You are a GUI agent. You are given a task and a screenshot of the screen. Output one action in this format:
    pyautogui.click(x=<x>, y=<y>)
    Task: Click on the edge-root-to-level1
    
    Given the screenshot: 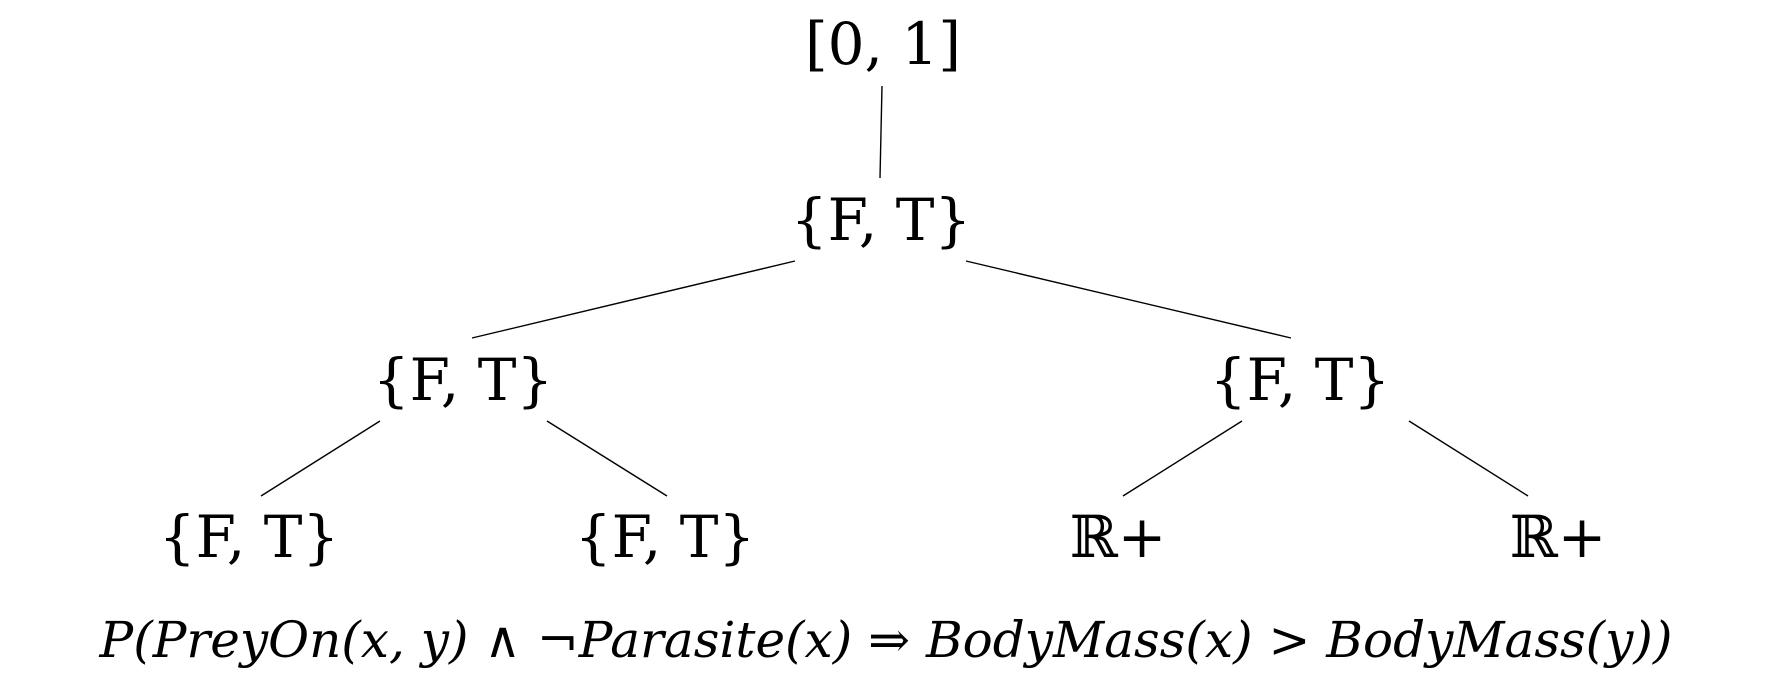 What is the action you would take?
    pyautogui.click(x=881, y=132)
    